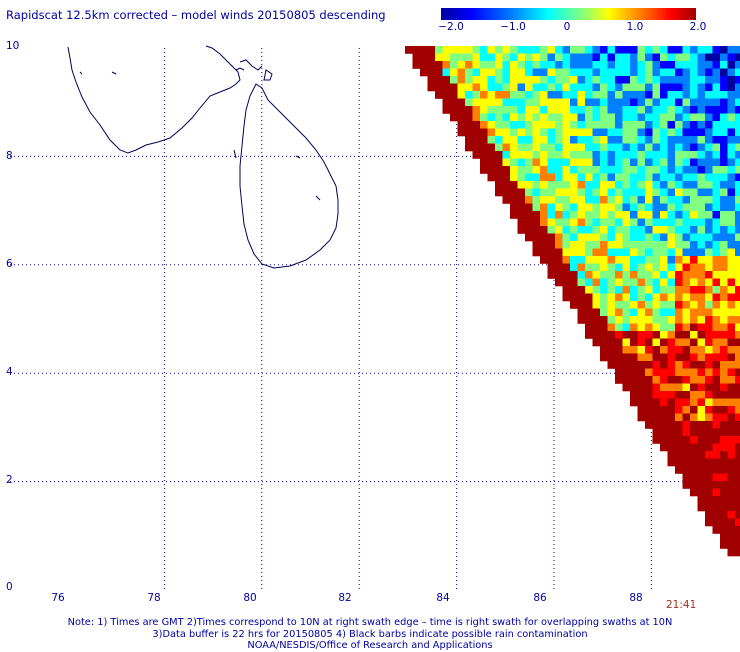 This screenshot has height=652, width=740. I want to click on y-tick-label: 2, so click(9, 480).